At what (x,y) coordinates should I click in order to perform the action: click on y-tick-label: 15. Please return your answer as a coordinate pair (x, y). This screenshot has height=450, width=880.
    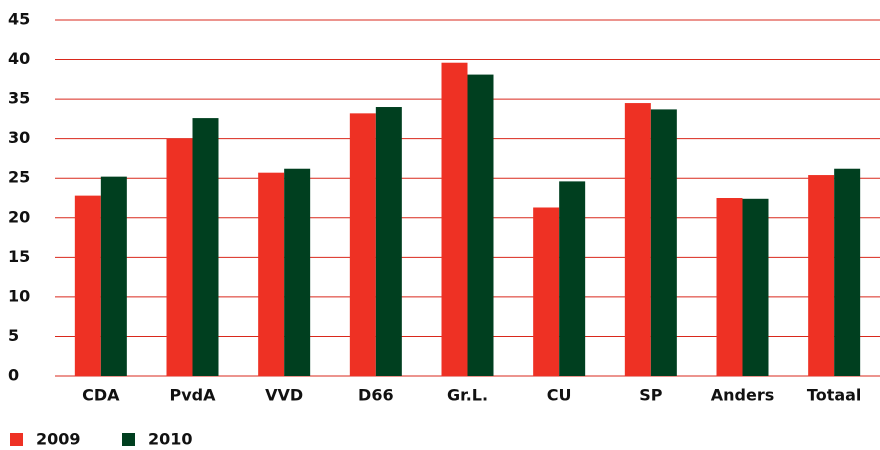
    Looking at the image, I should click on (19, 256).